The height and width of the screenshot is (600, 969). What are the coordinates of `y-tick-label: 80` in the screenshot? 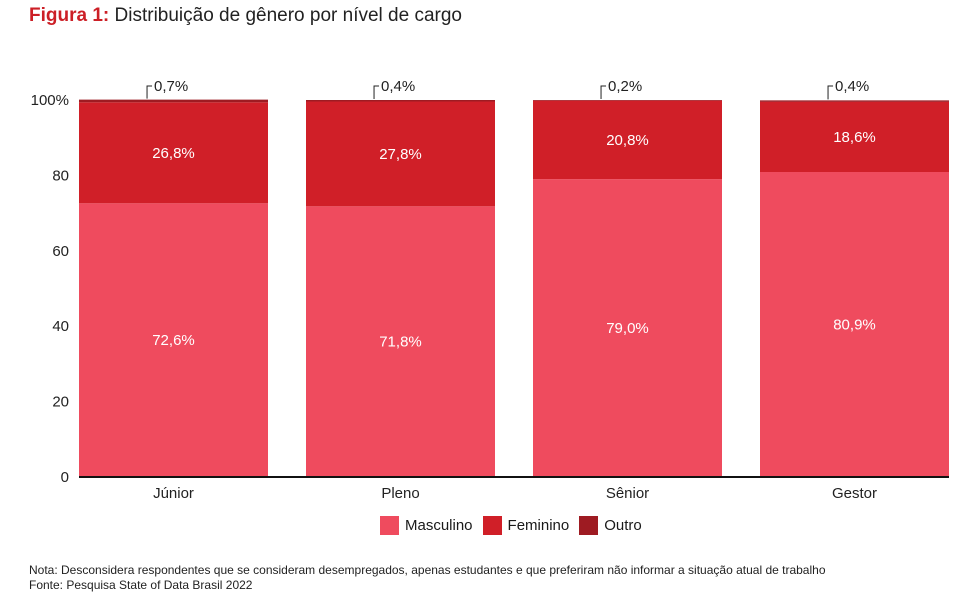 It's located at (60, 175).